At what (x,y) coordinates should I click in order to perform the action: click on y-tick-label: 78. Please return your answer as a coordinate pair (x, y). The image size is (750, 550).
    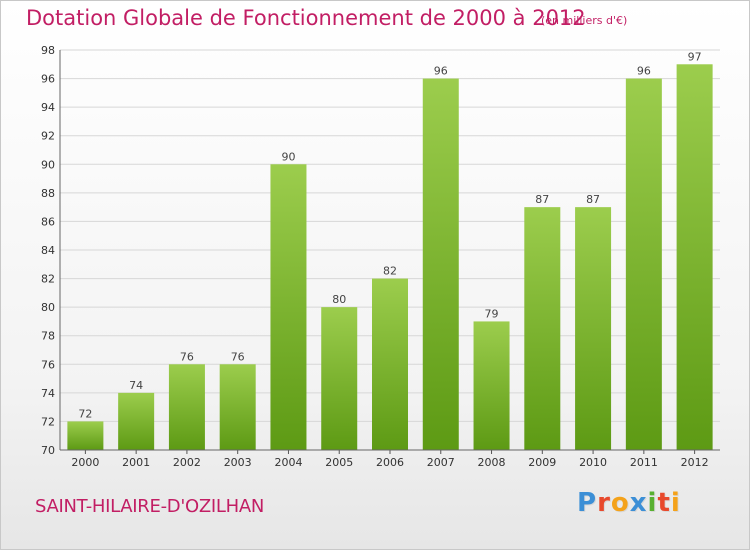
    Looking at the image, I should click on (48, 336).